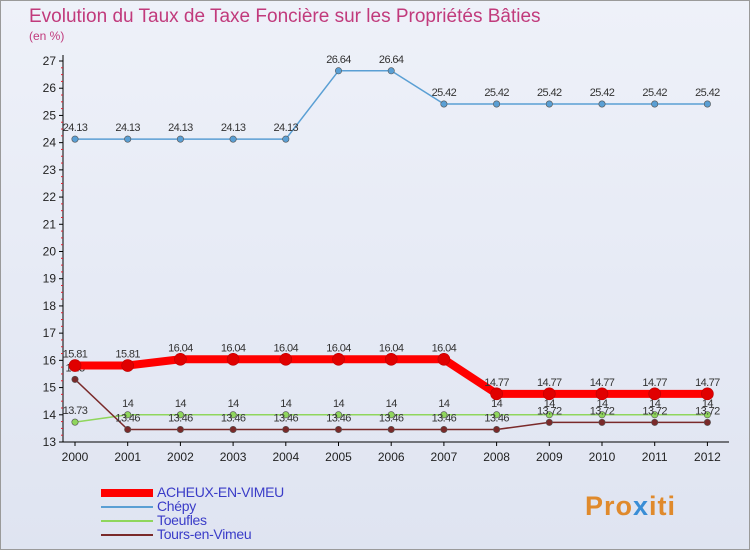 The image size is (750, 550). I want to click on x-tick-label: 2003, so click(233, 457).